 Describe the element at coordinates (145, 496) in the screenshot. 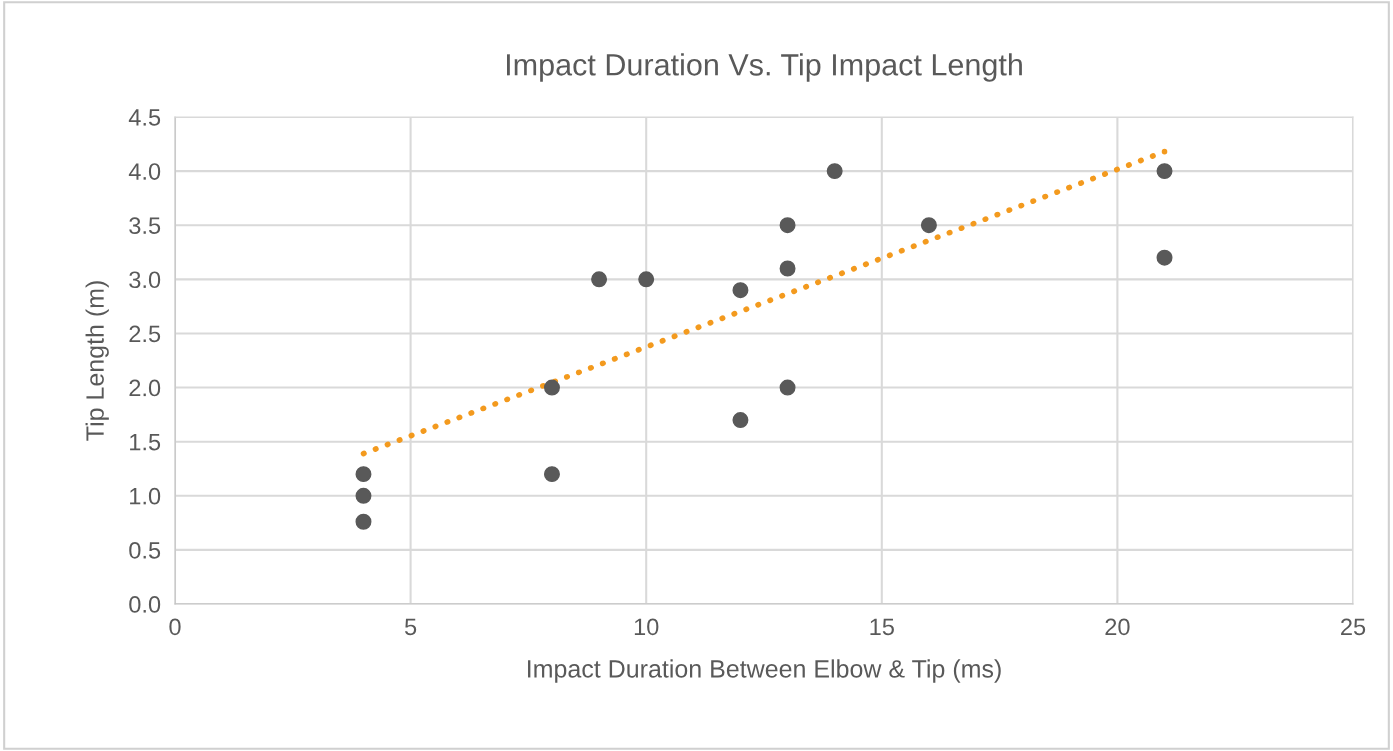

I see `y-tick-label: 1.0` at that location.